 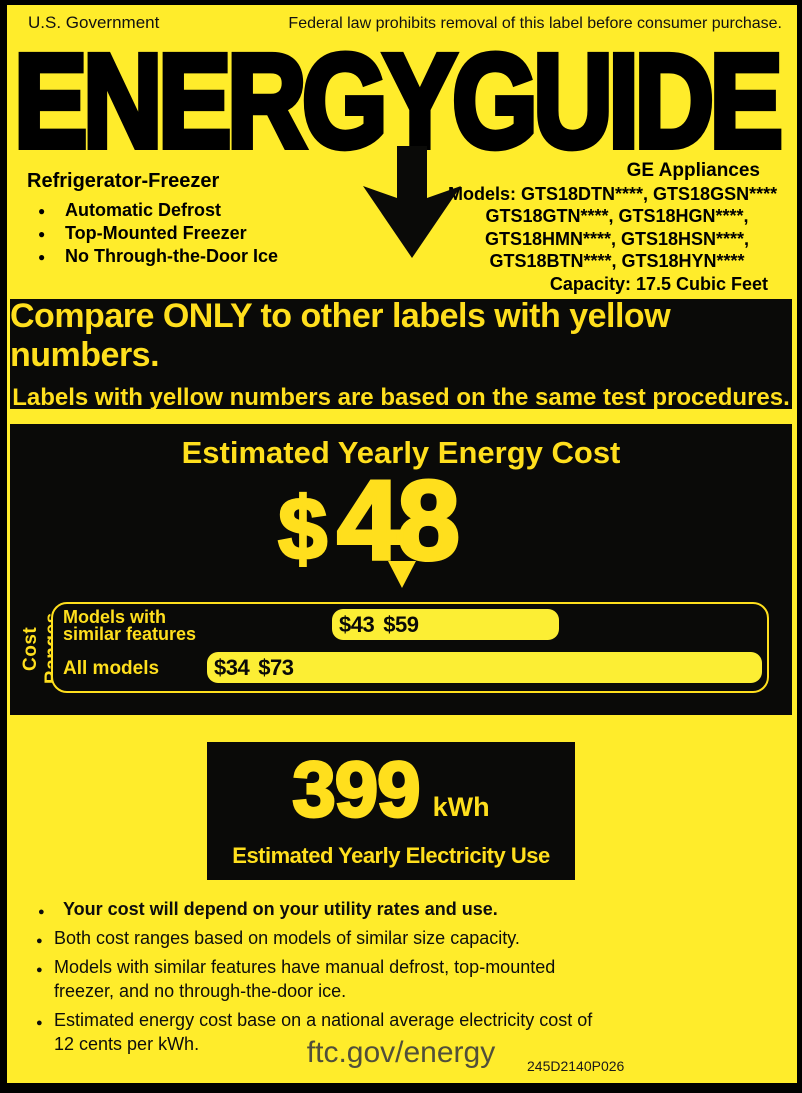 I want to click on electricity-use-panel: 399 kWh Estimated Yearly Electricity Use, so click(x=391, y=811).